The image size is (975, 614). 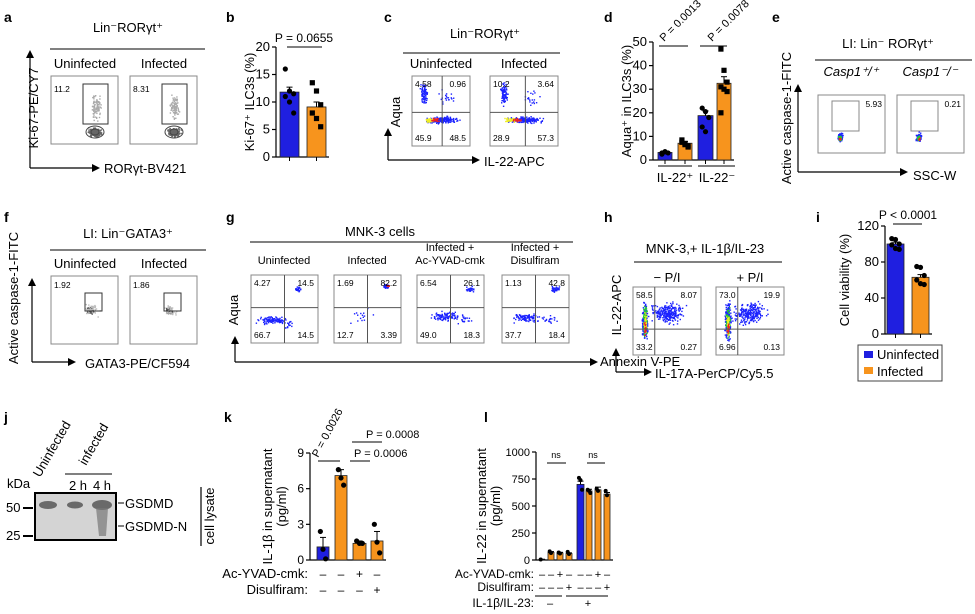 I want to click on gate-value: 5.93, so click(x=873, y=104).